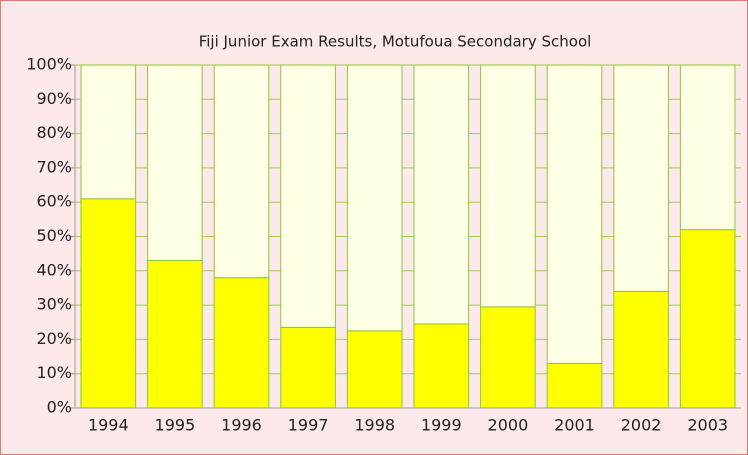  Describe the element at coordinates (54, 98) in the screenshot. I see `y-tick-label: 90%` at that location.